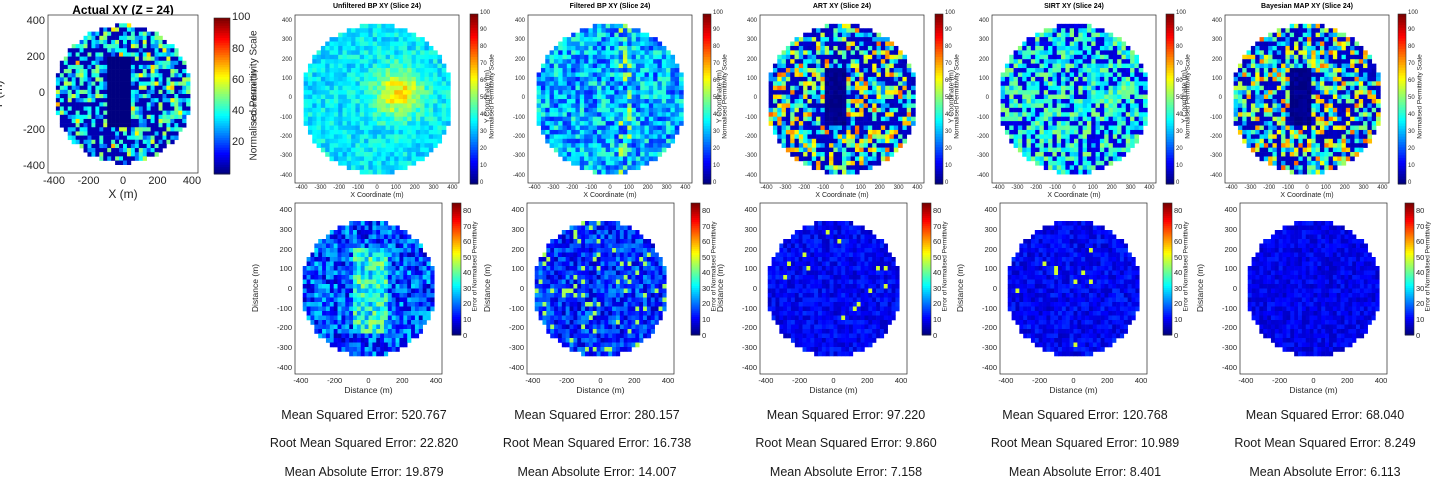 The image size is (1447, 482). What do you see at coordinates (222, 96) in the screenshot?
I see `plot-actual-colorbar` at bounding box center [222, 96].